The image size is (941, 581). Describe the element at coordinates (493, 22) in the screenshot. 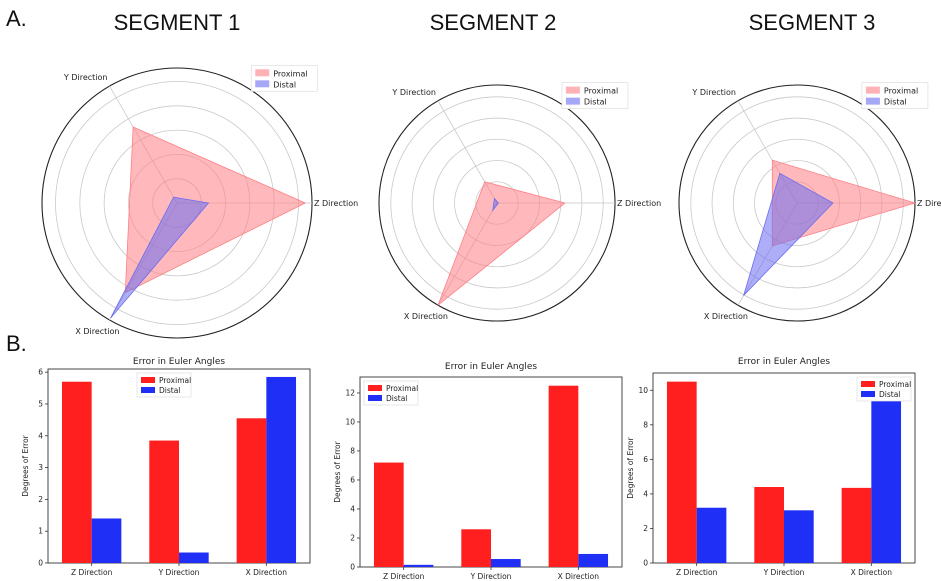

I see `chart-title: SEGMENT 2` at that location.